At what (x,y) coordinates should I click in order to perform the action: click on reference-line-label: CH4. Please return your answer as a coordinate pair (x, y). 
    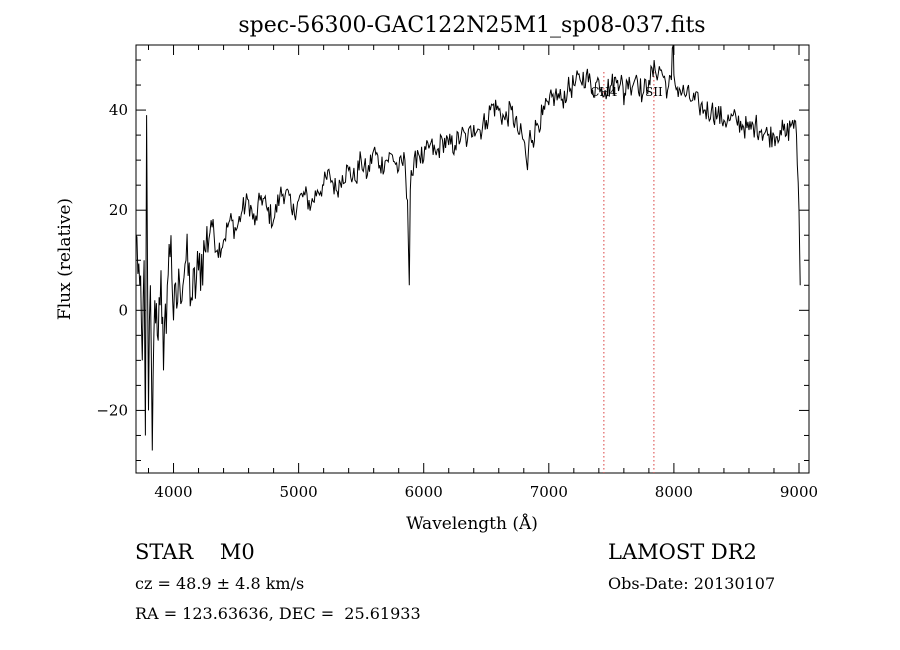
    Looking at the image, I should click on (604, 92).